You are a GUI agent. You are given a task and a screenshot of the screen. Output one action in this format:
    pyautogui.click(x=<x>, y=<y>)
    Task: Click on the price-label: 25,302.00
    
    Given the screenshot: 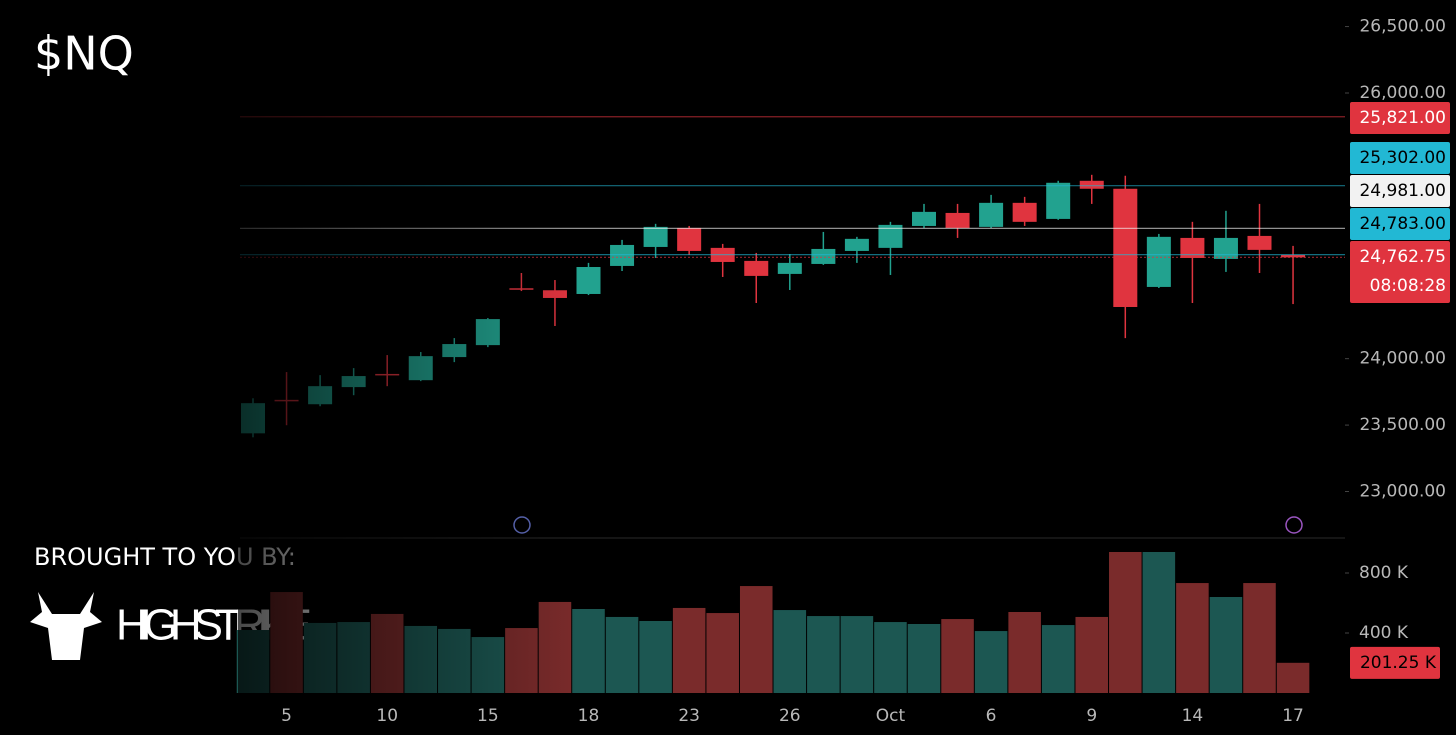 What is the action you would take?
    pyautogui.click(x=1402, y=158)
    